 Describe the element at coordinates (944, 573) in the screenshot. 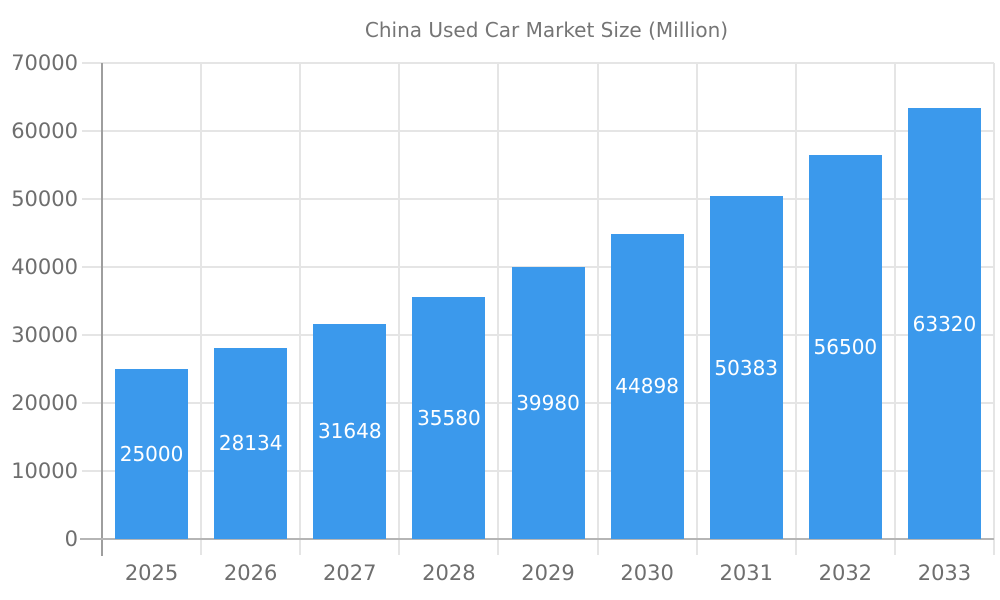

I see `x-tick-label: 2033` at that location.